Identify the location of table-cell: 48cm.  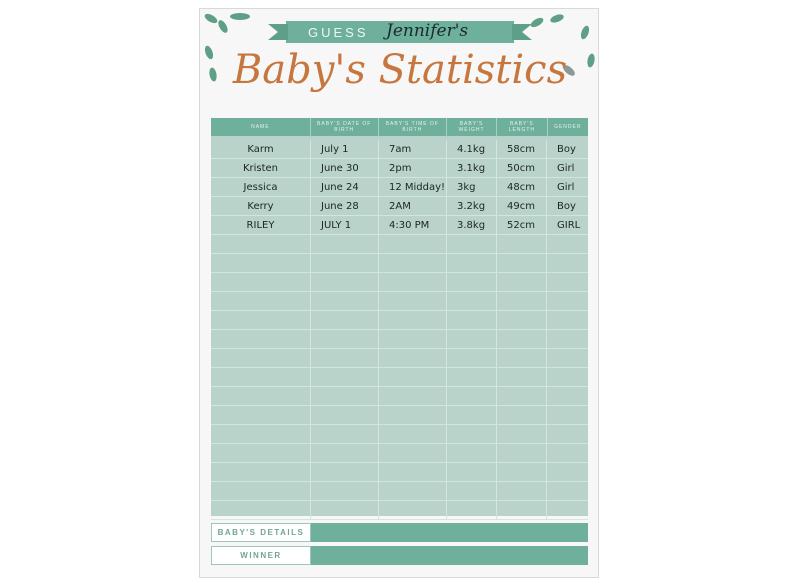
(522, 187).